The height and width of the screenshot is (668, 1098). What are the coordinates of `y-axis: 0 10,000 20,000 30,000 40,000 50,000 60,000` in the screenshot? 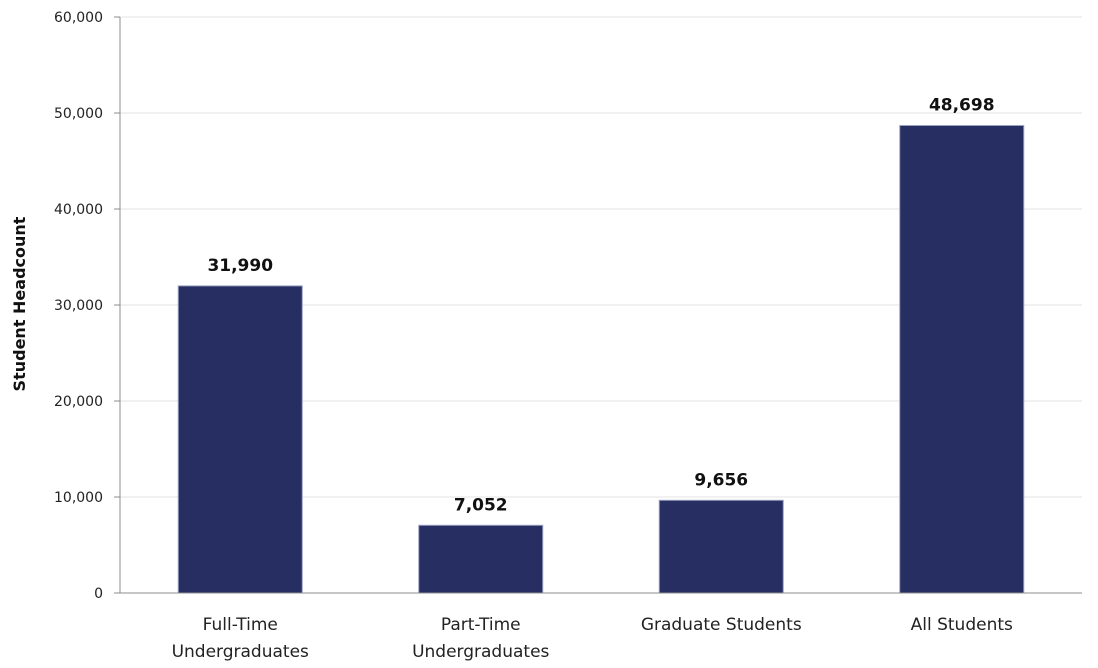 It's located at (87, 306).